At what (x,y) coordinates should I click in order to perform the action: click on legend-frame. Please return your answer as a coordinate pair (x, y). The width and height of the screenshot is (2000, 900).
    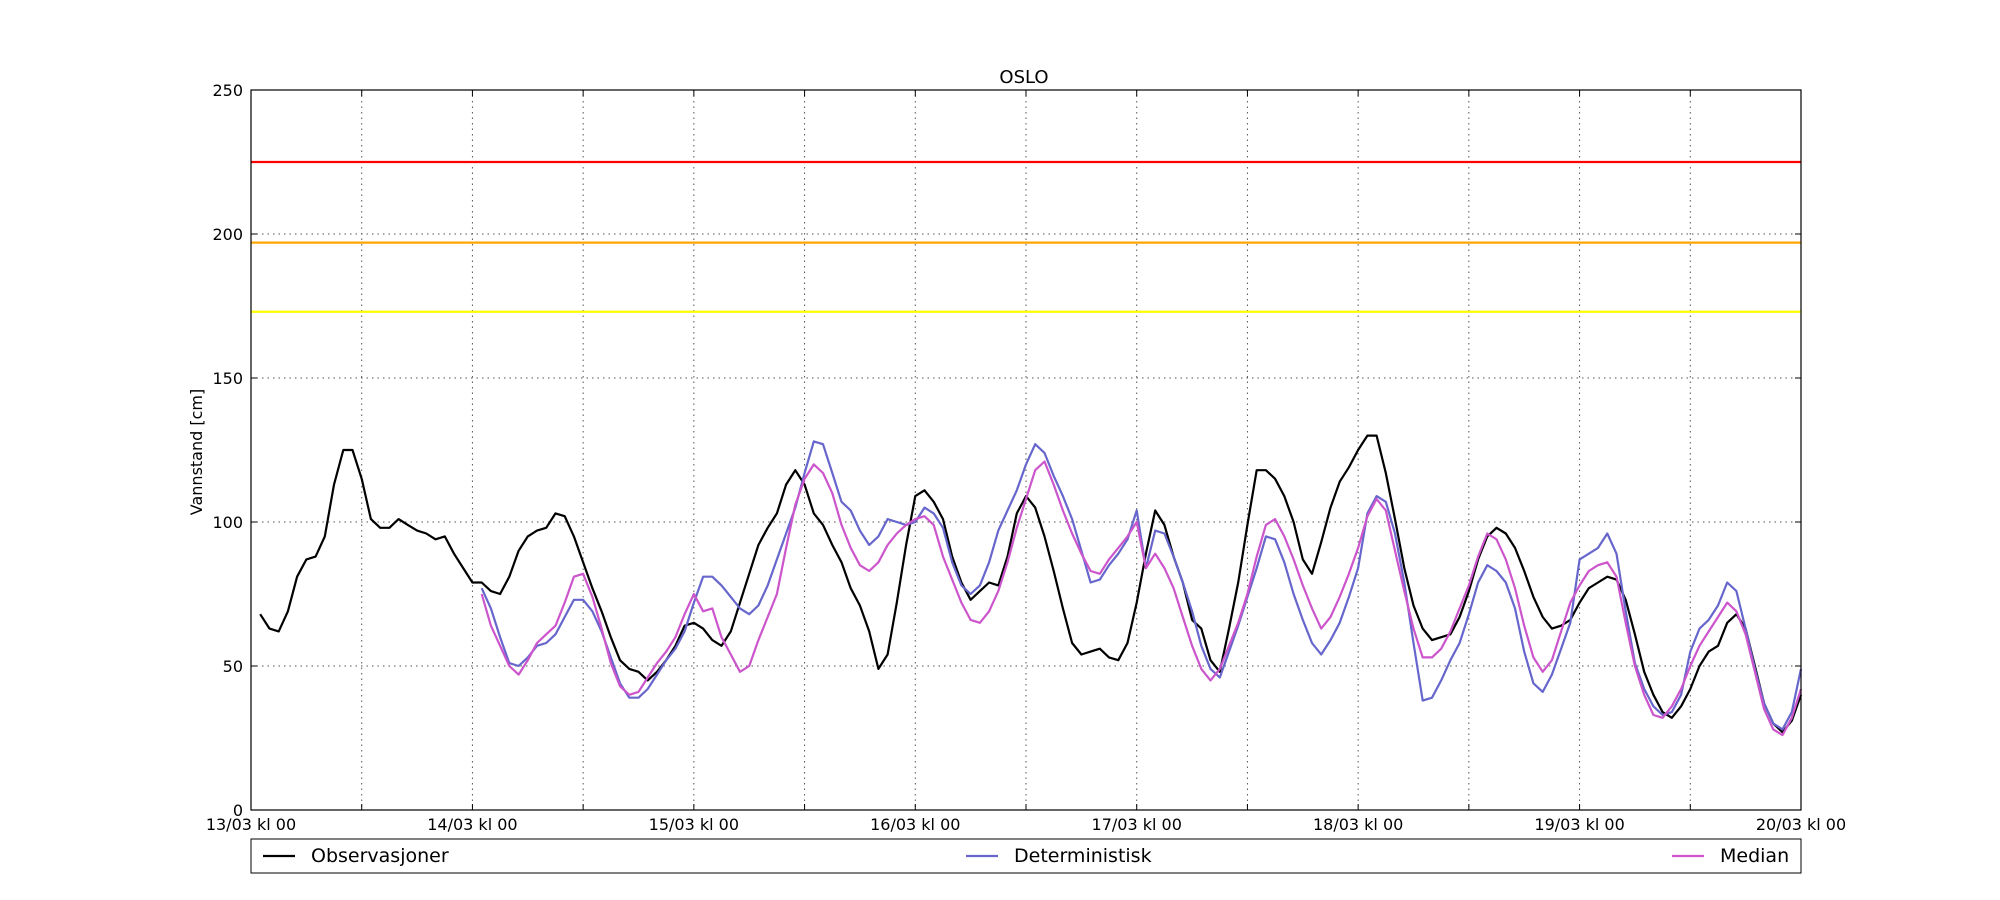
    Looking at the image, I should click on (1026, 856).